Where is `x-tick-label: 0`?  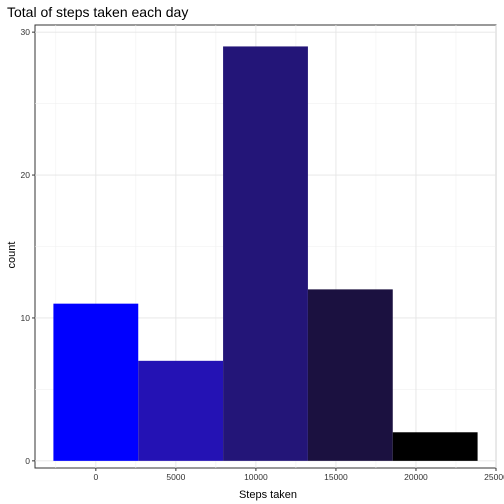 x-tick-label: 0 is located at coordinates (95, 477).